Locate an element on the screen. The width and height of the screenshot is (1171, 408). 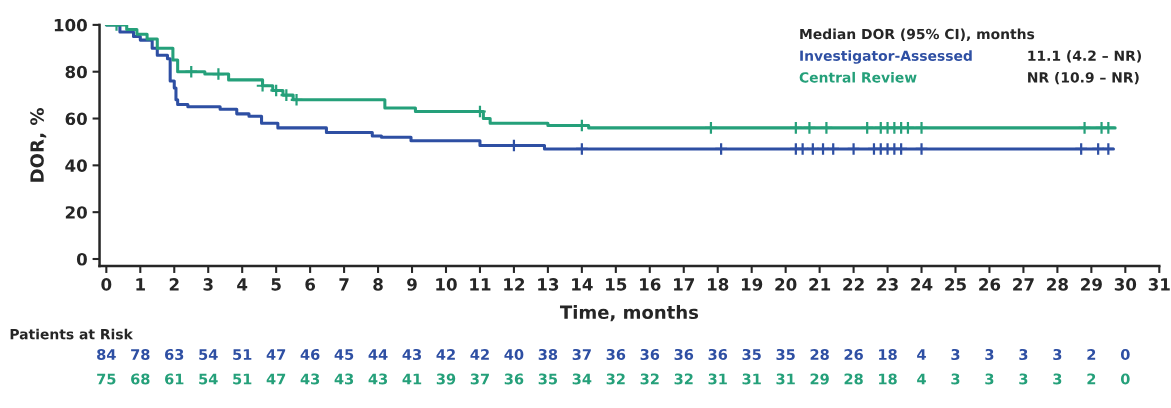
x-tick-label: 8 is located at coordinates (378, 284).